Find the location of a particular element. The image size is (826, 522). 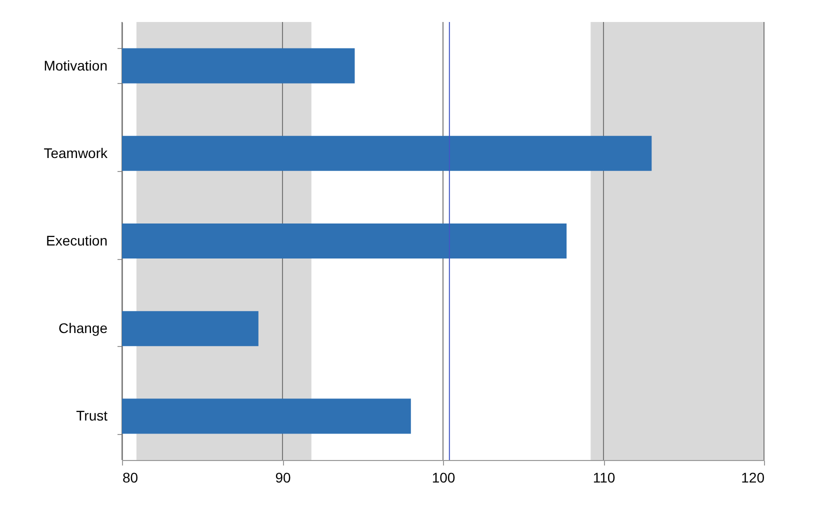

x-tick-label: 120 is located at coordinates (753, 478).